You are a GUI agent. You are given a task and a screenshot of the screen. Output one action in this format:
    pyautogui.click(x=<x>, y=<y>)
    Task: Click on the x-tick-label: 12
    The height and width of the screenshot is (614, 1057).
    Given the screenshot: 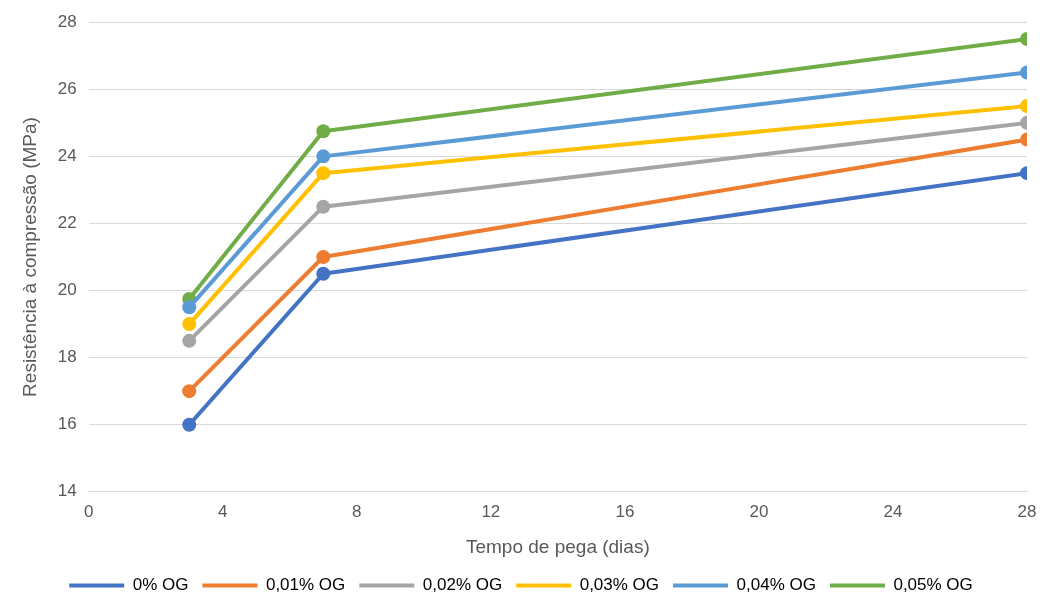 What is the action you would take?
    pyautogui.click(x=491, y=511)
    